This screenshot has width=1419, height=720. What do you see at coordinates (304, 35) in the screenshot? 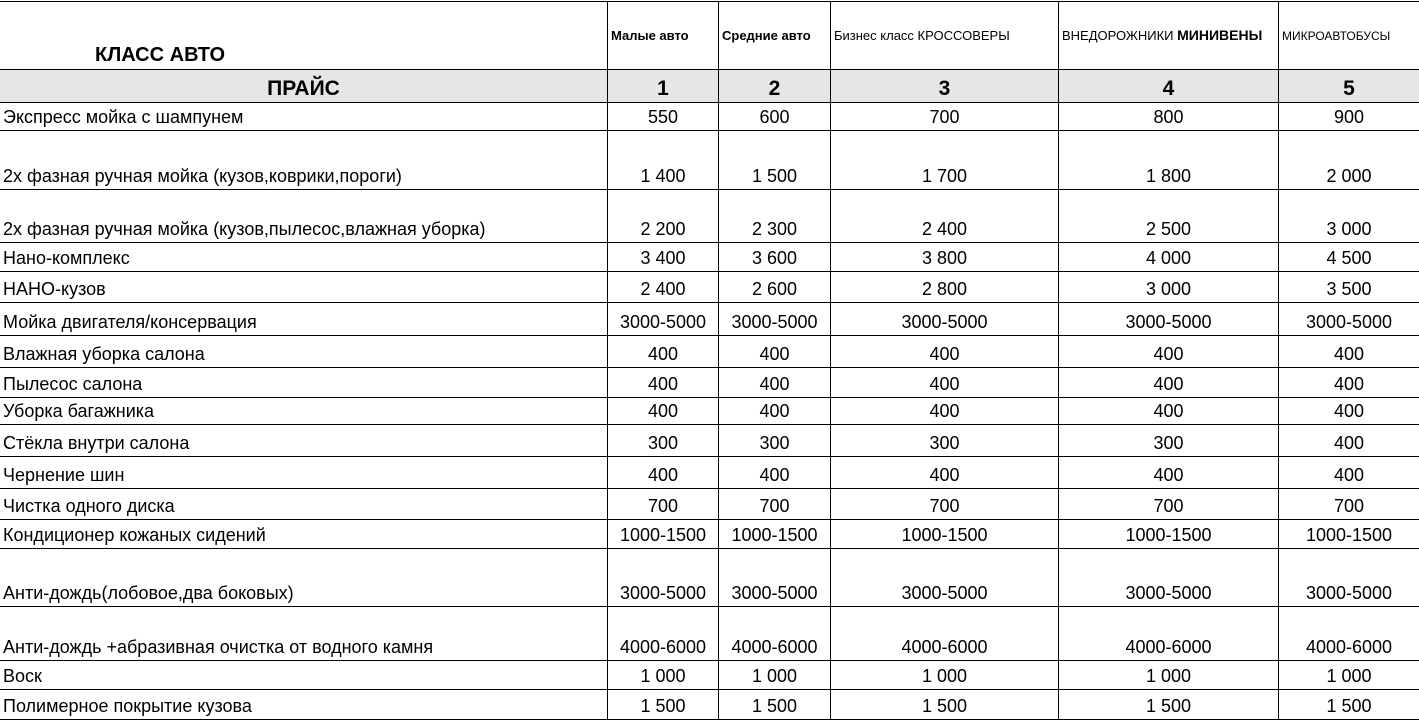
I see `class-label: КЛАСС АВТО` at bounding box center [304, 35].